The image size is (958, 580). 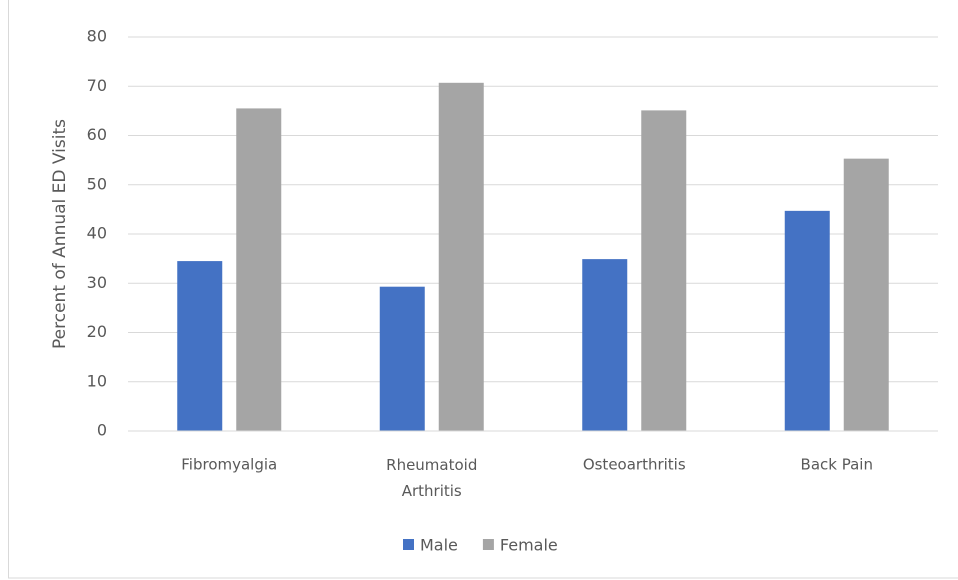 I want to click on x-tick-label: Back Pain, so click(x=837, y=465).